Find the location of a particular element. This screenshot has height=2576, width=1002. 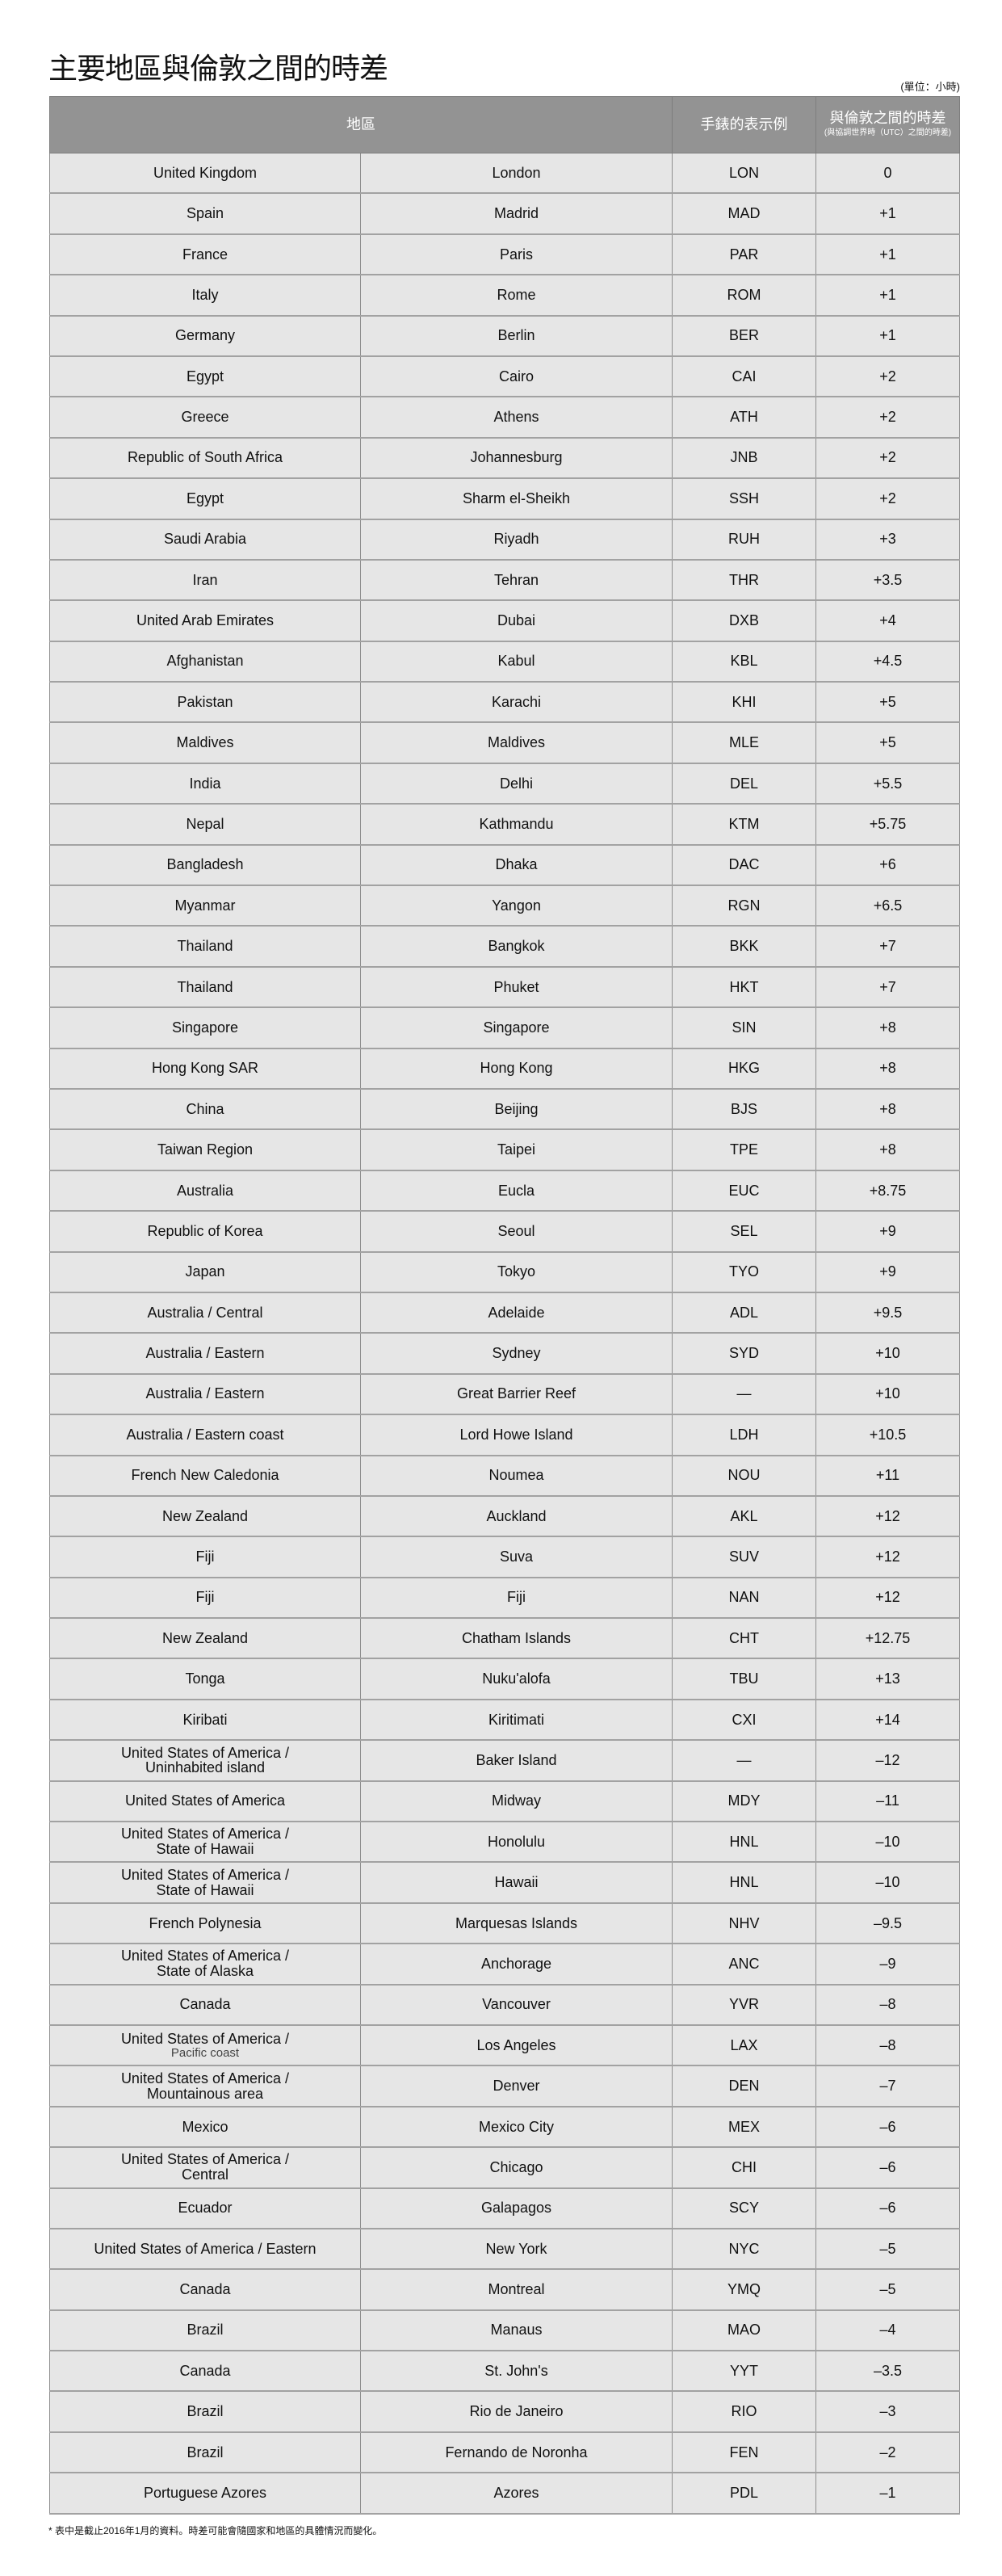

cell-region: Portuguese Azores is located at coordinates (205, 2494).